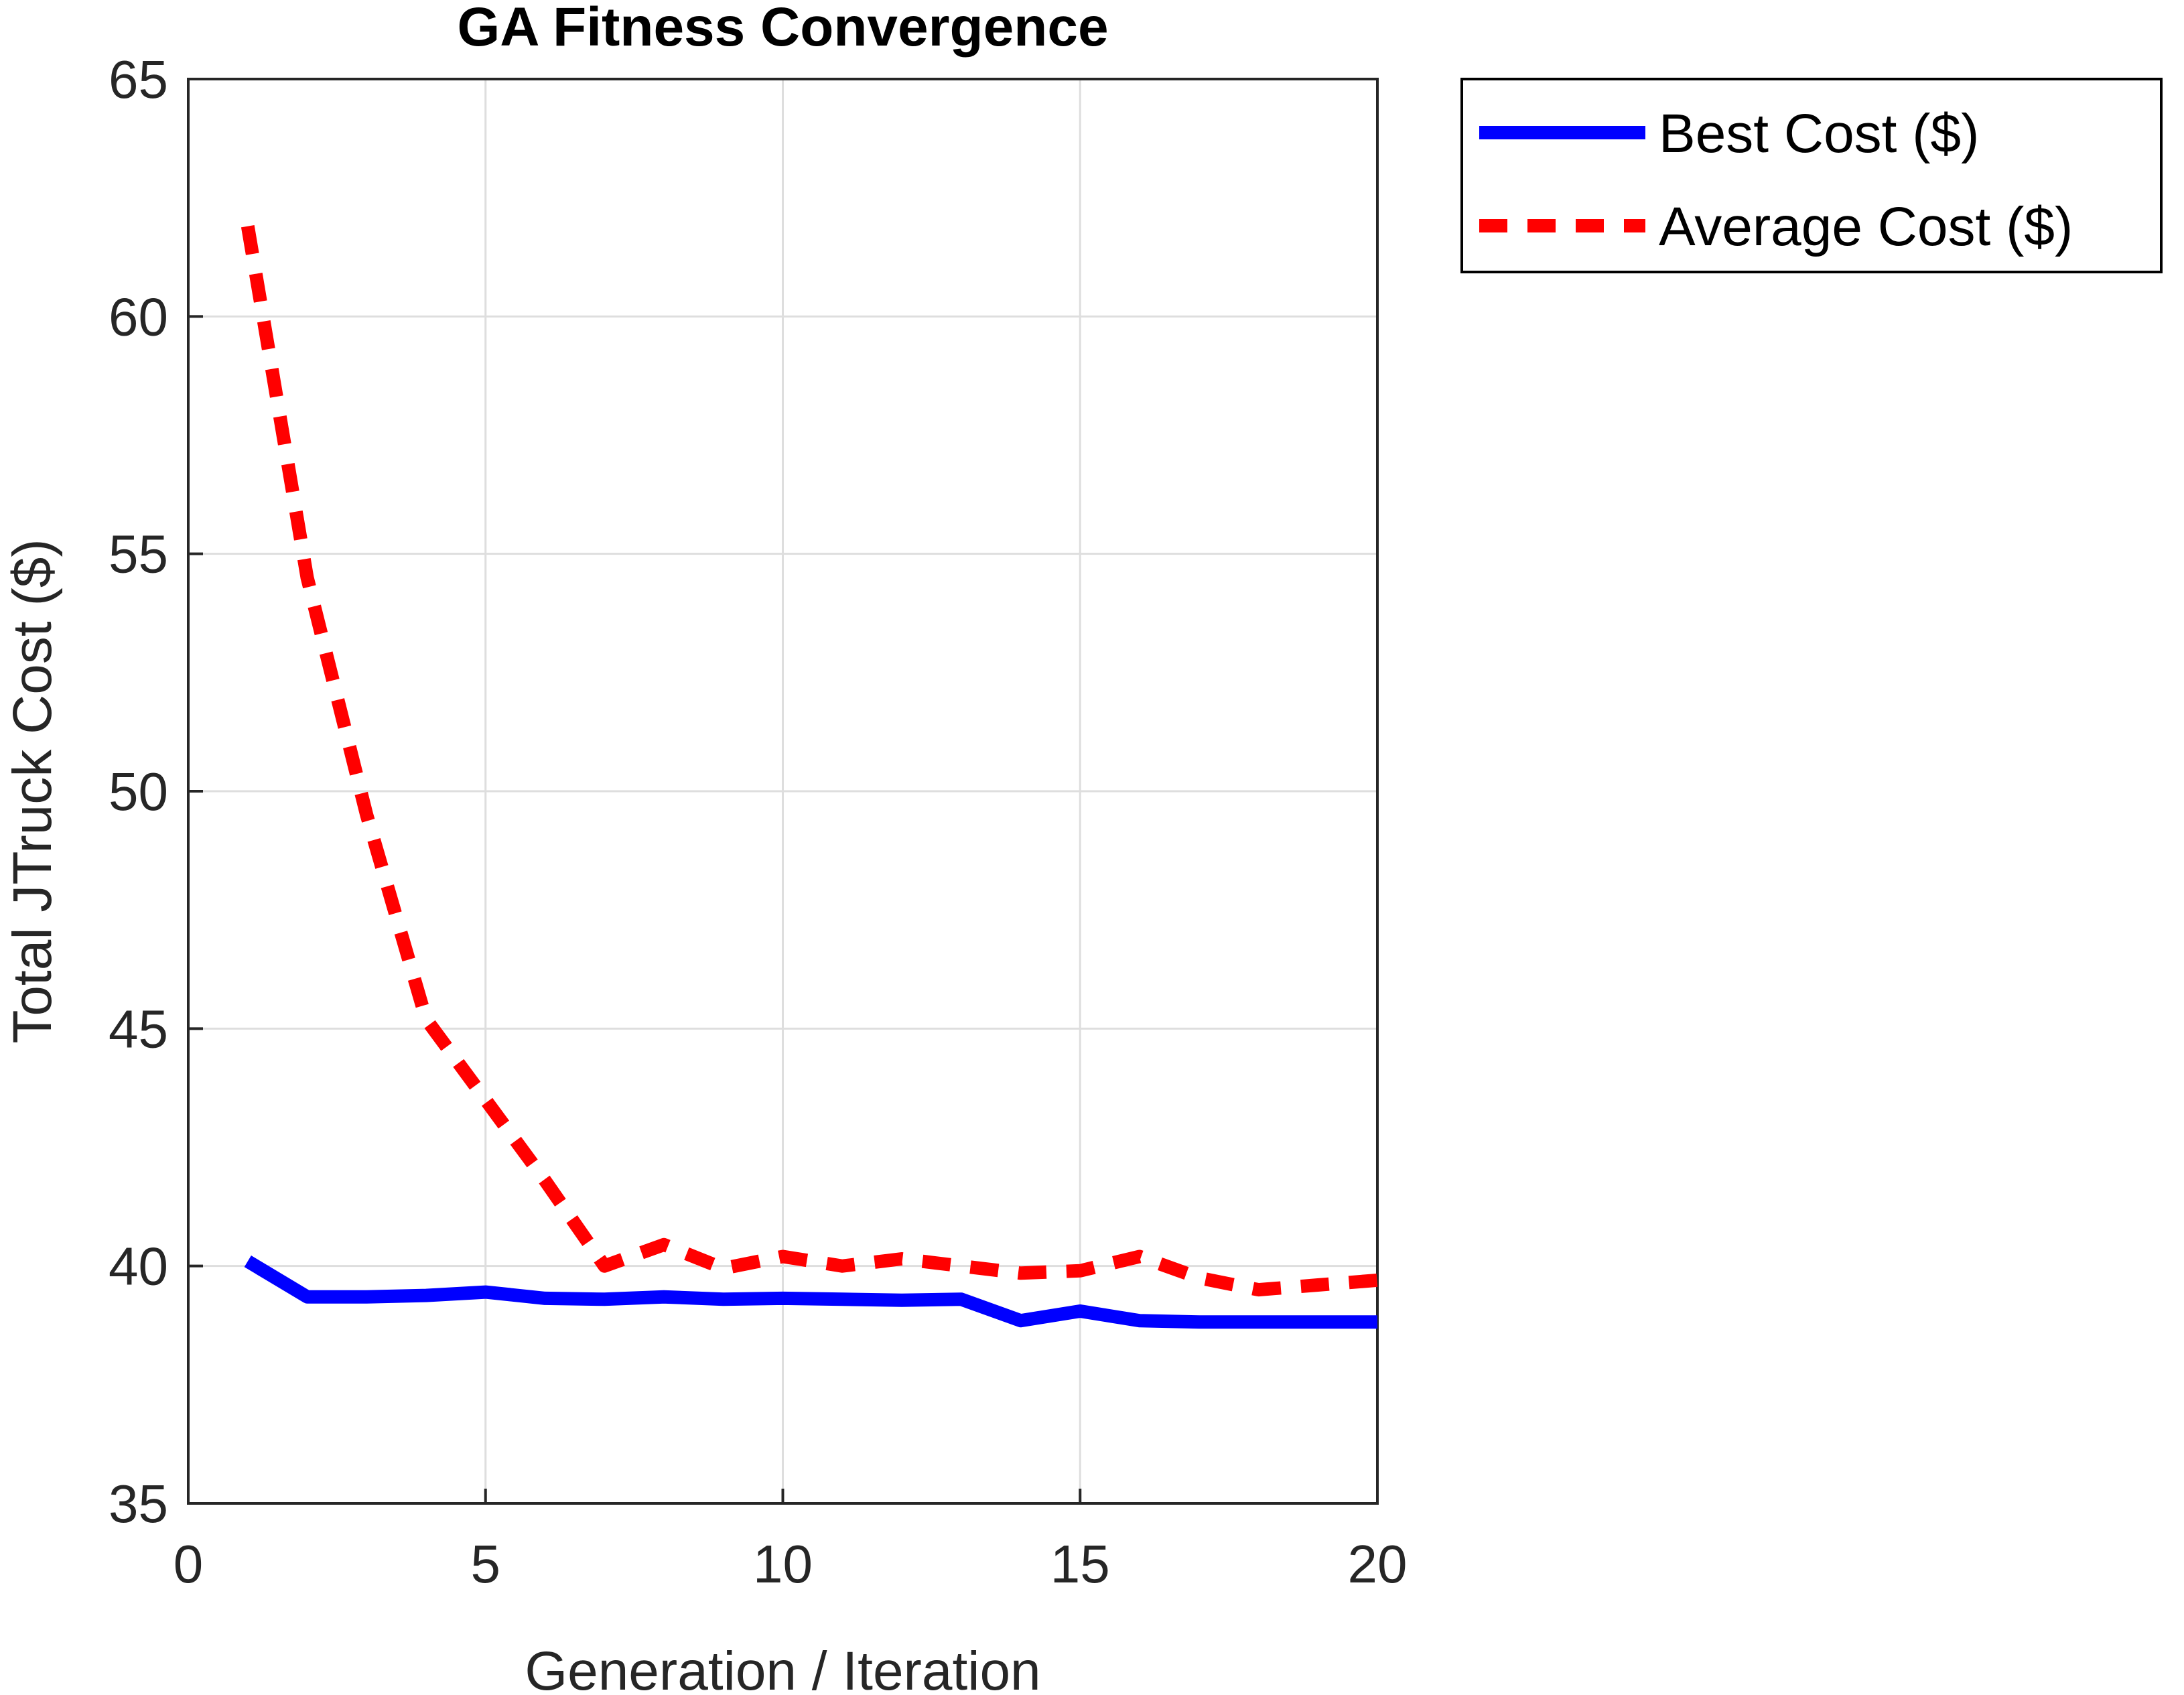  I want to click on x-tick-label: 10, so click(783, 1564).